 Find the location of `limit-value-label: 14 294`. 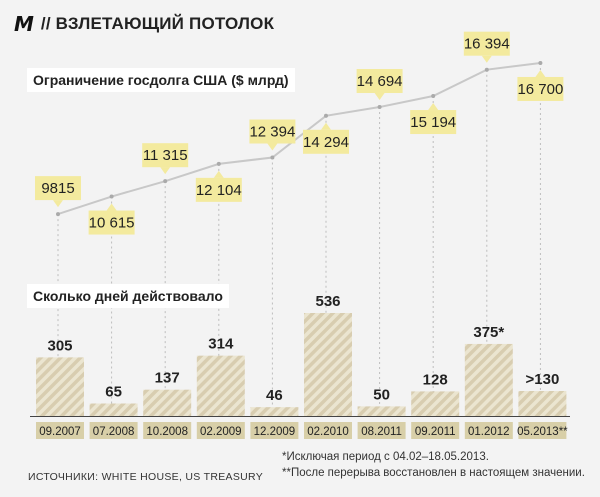

limit-value-label: 14 294 is located at coordinates (326, 142).